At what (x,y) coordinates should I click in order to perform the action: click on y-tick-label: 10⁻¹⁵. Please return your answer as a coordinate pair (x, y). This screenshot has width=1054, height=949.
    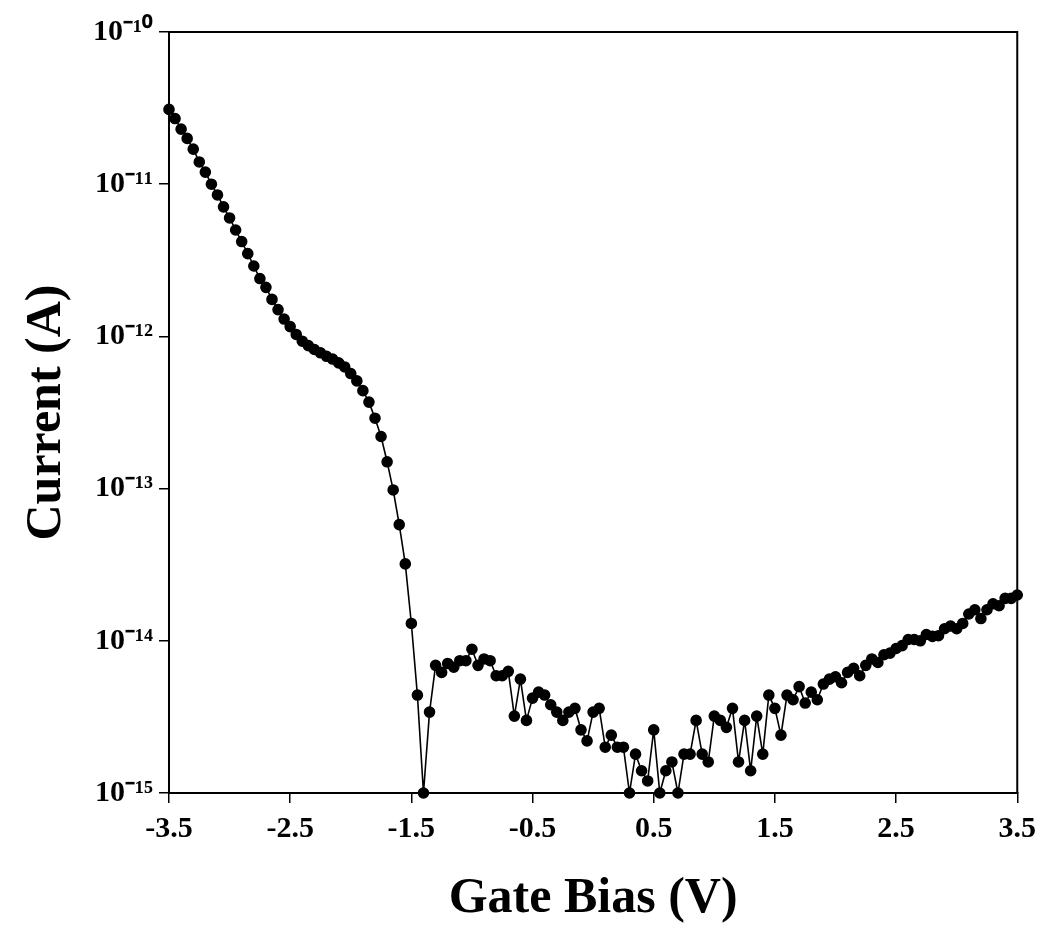
    Looking at the image, I should click on (123, 790).